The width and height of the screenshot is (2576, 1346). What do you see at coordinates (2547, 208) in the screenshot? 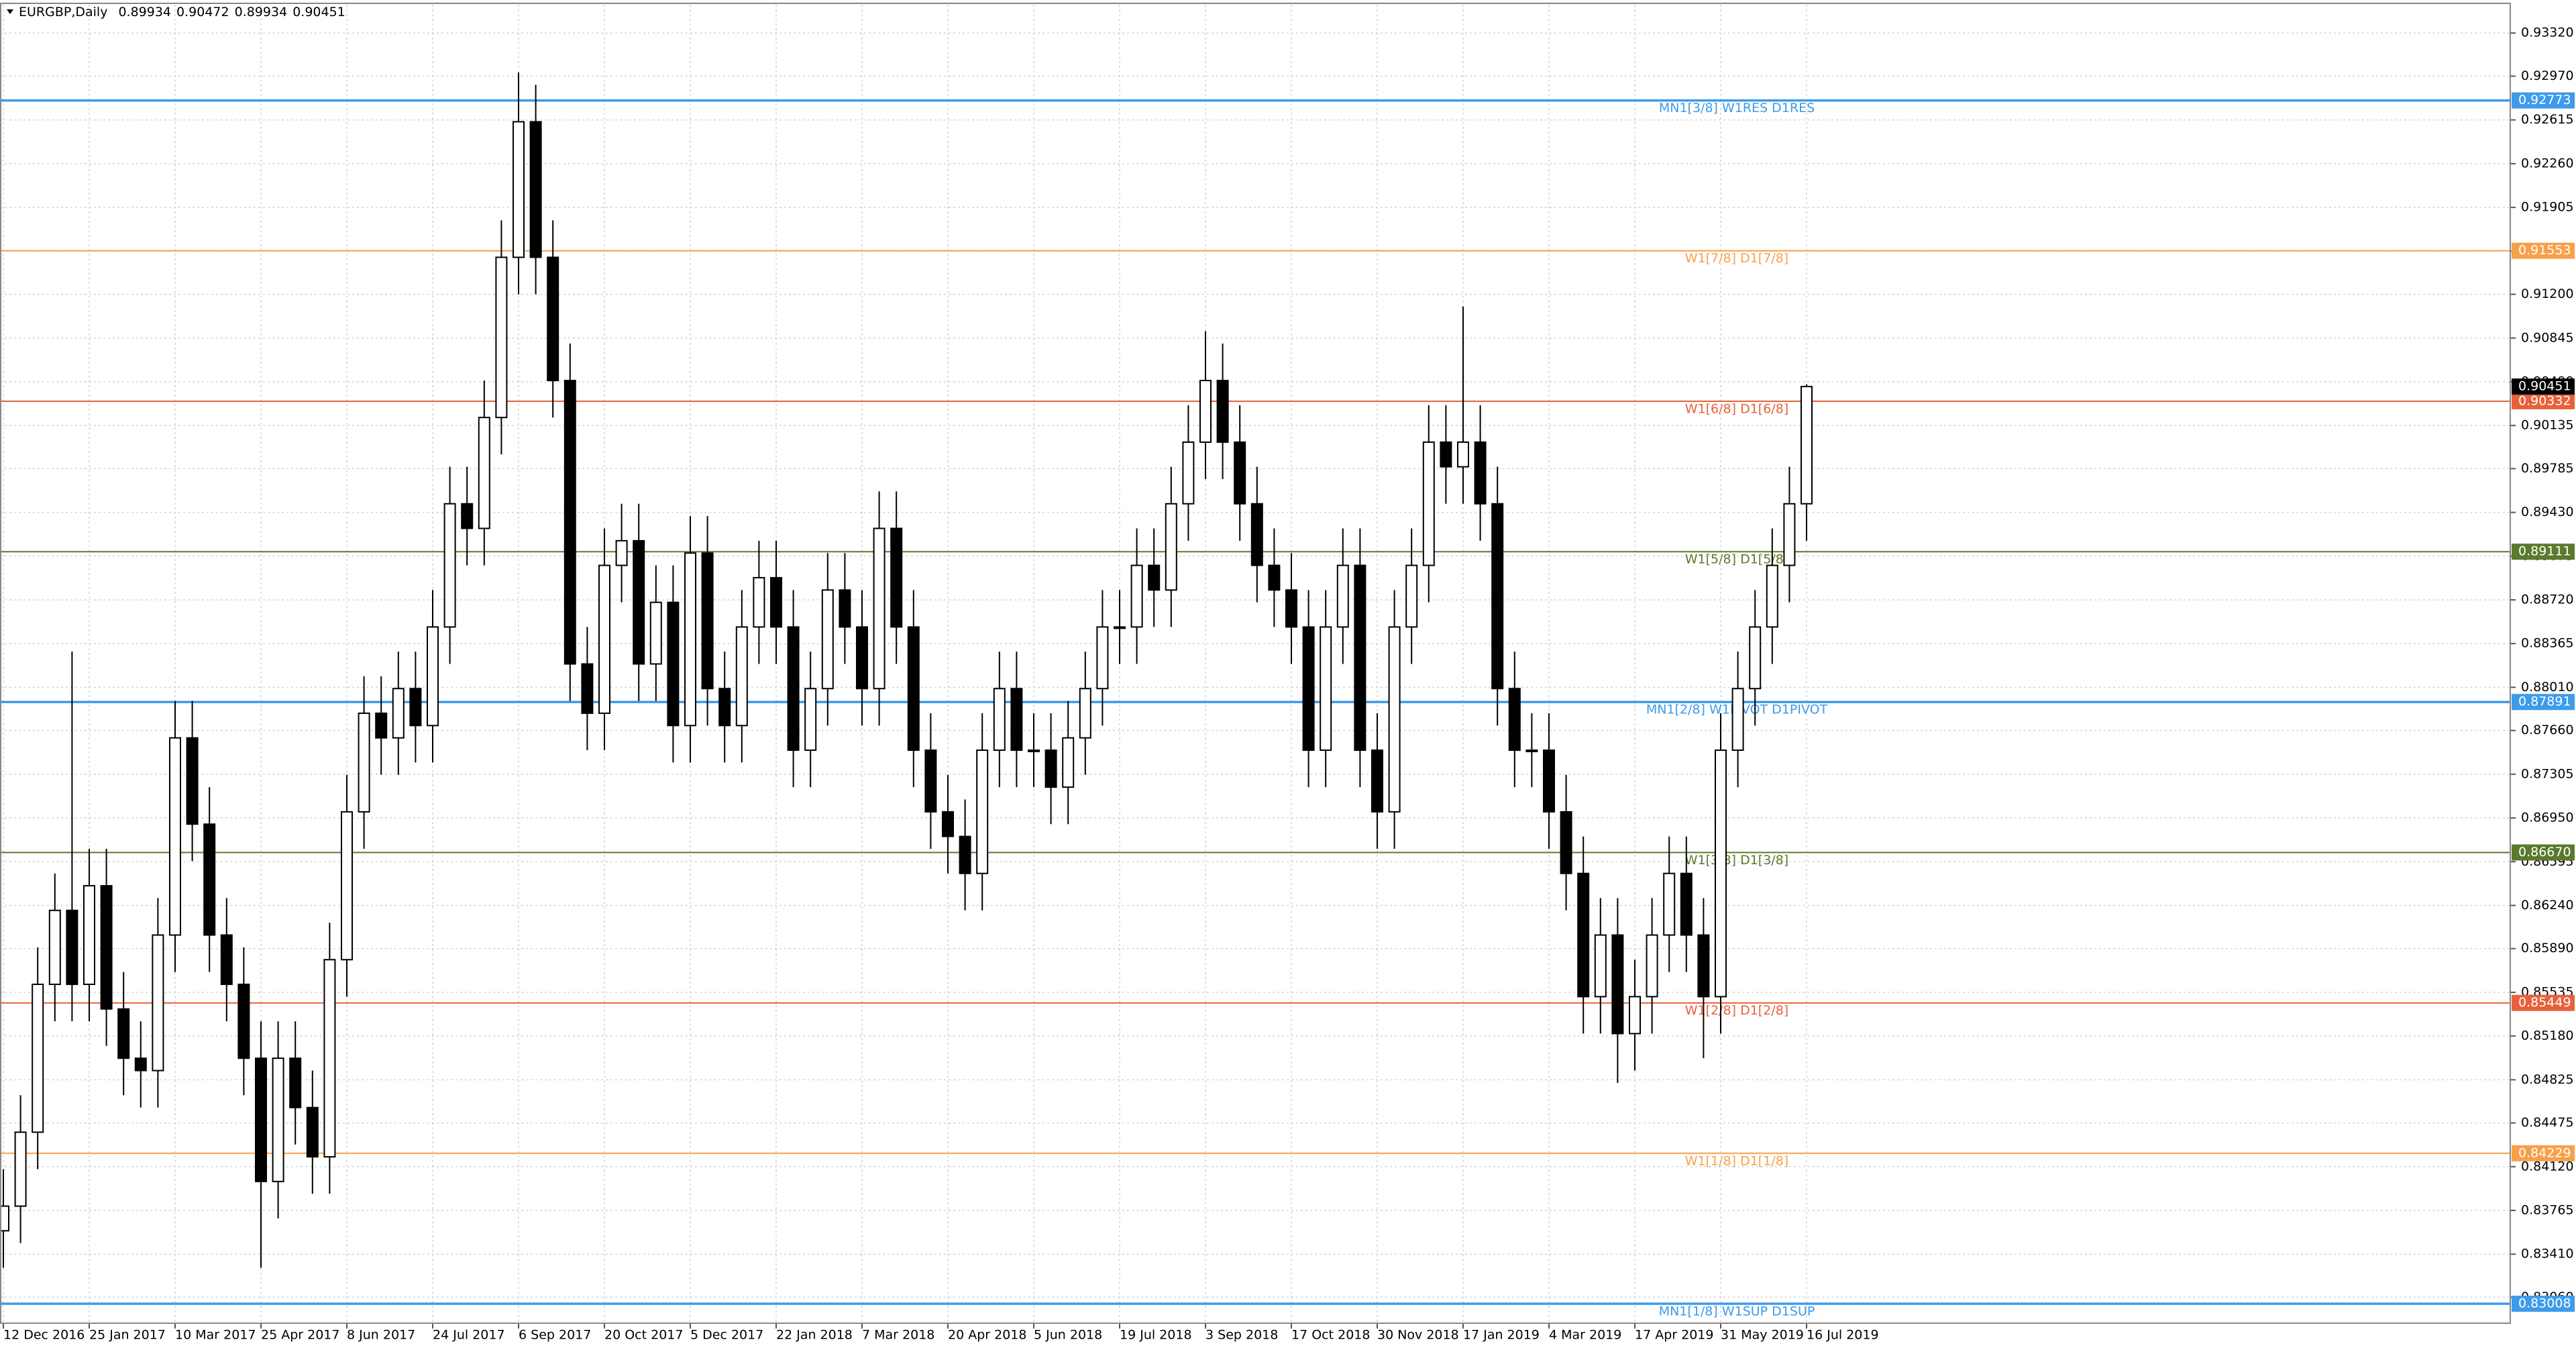
I see `y-tick-label: 0.91905` at bounding box center [2547, 208].